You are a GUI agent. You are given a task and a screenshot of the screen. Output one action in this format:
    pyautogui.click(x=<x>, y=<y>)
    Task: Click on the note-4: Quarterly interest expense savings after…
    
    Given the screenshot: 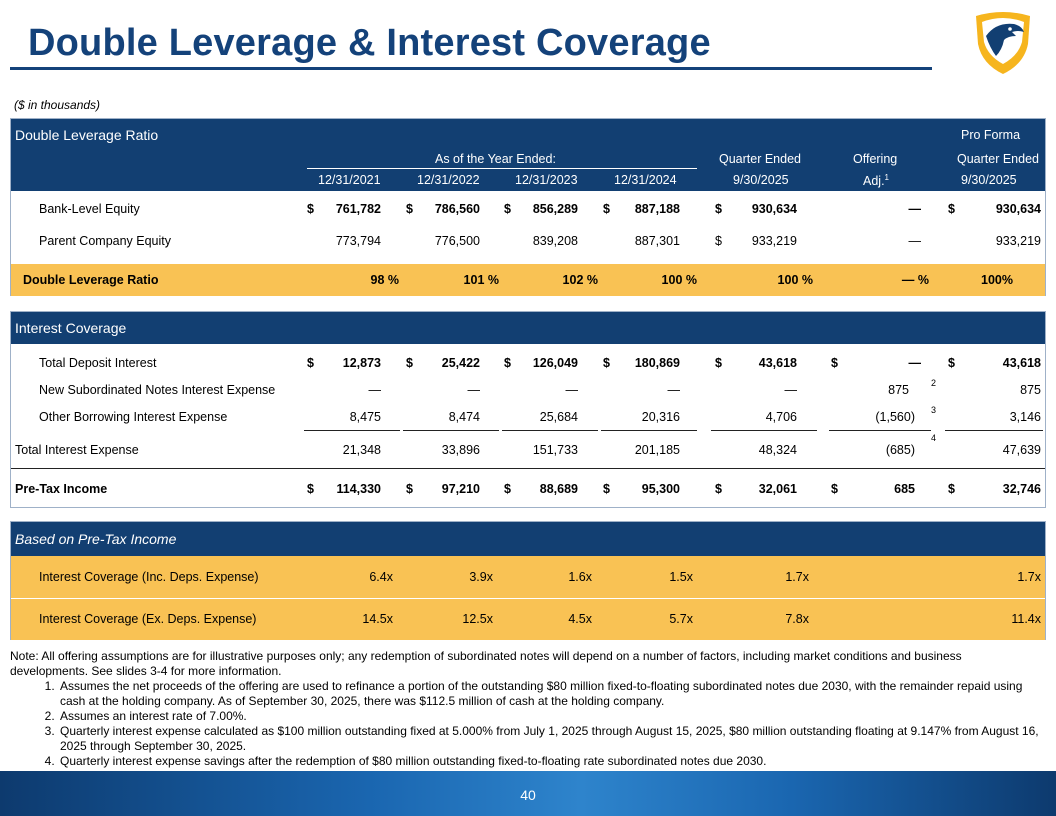 What is the action you would take?
    pyautogui.click(x=549, y=761)
    